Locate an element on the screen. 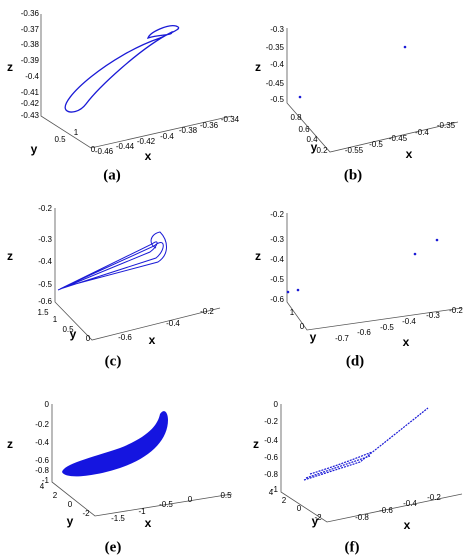 The height and width of the screenshot is (558, 474). panel-label: (b) is located at coordinates (353, 175).